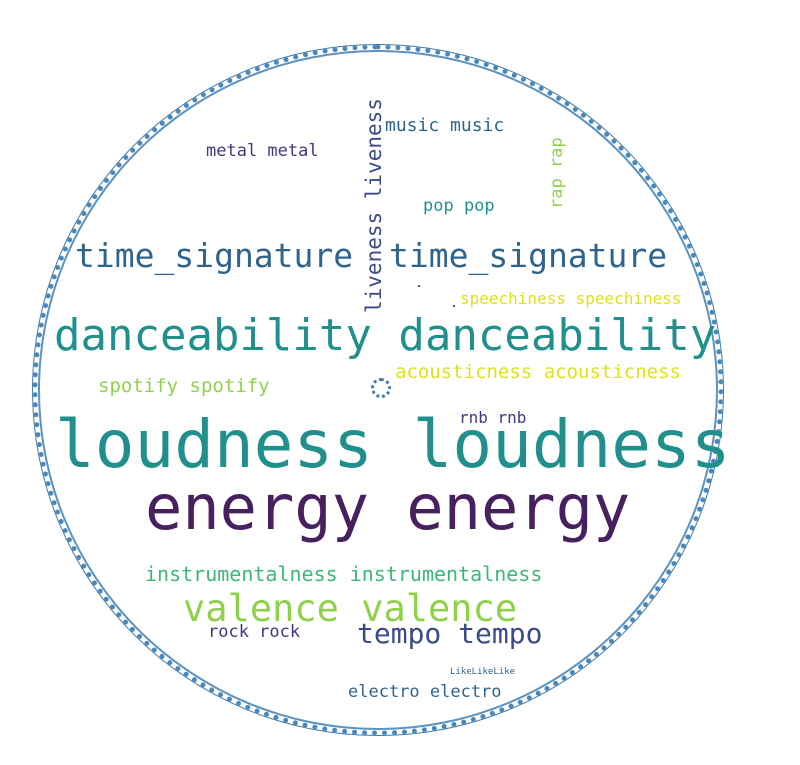 This screenshot has height=765, width=800. Describe the element at coordinates (445, 125) in the screenshot. I see `word-music: music music` at that location.